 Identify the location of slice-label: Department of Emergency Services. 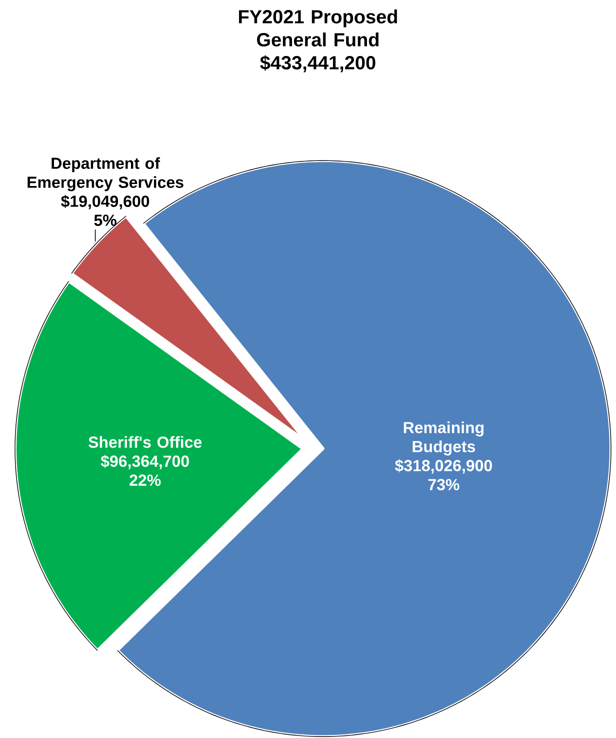
(106, 174).